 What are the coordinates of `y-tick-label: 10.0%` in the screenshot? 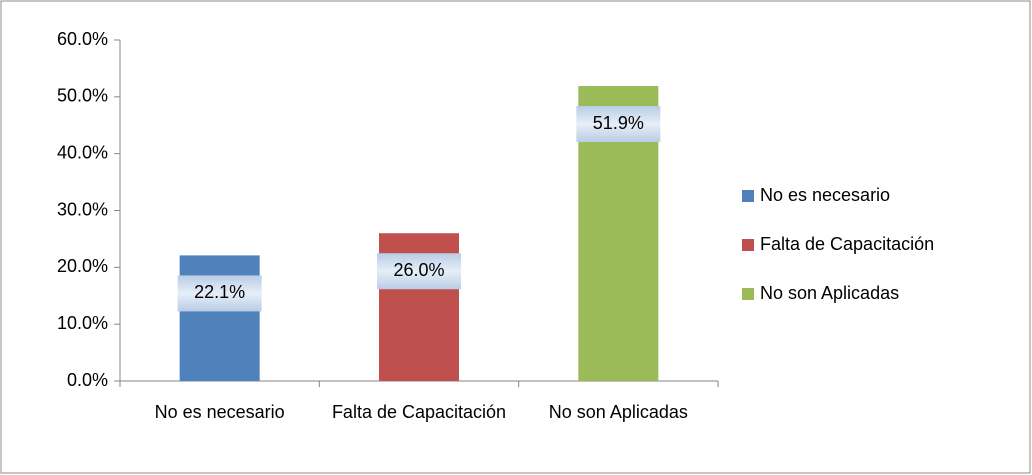 It's located at (82, 323).